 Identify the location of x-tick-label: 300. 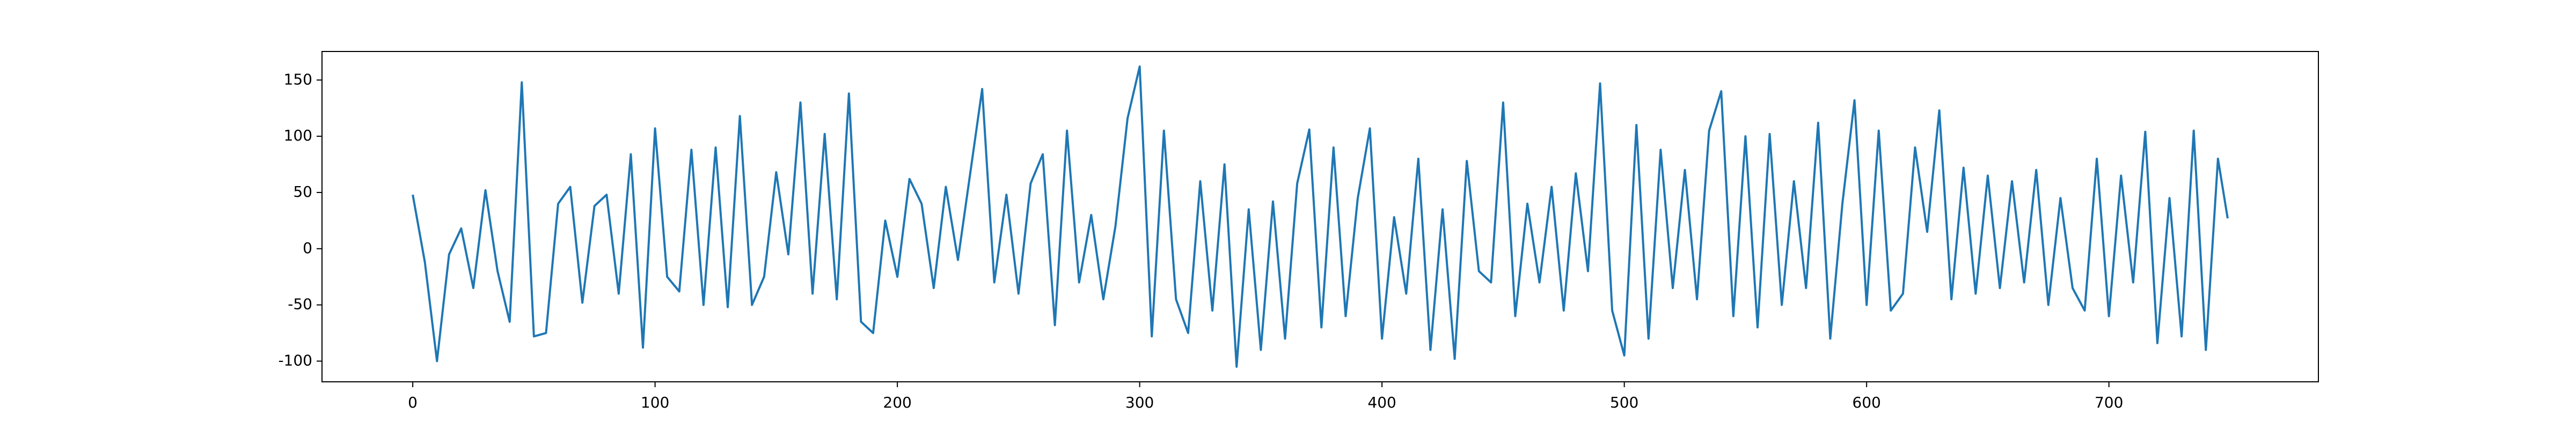
(1139, 402).